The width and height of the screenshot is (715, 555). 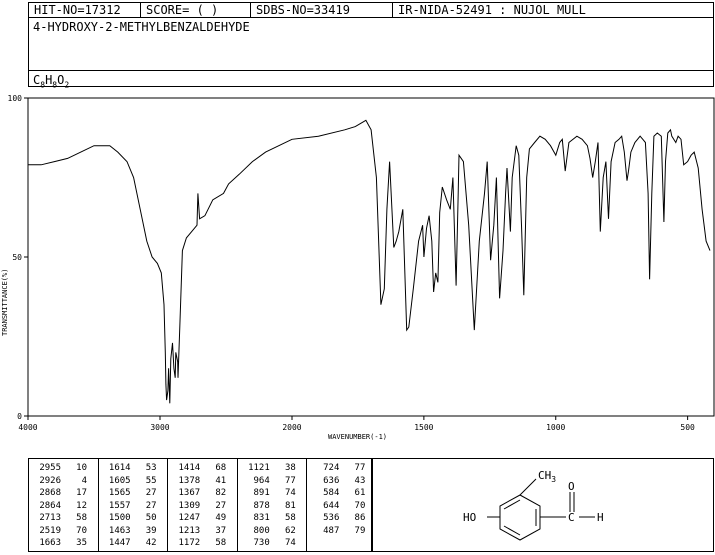 I want to click on peak-wavenumber: 2519, so click(x=50, y=530).